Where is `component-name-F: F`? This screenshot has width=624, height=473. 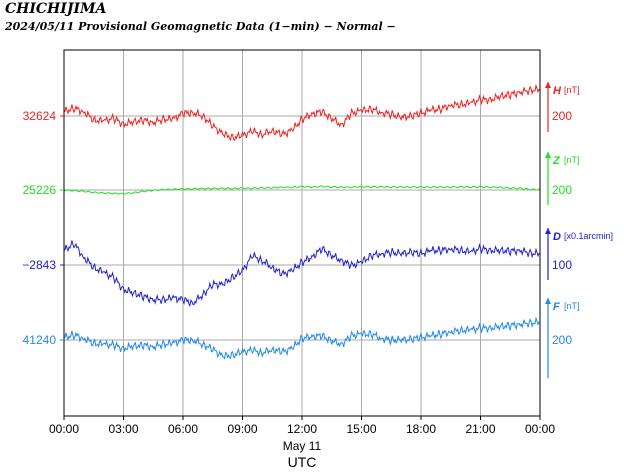 component-name-F: F is located at coordinates (556, 307).